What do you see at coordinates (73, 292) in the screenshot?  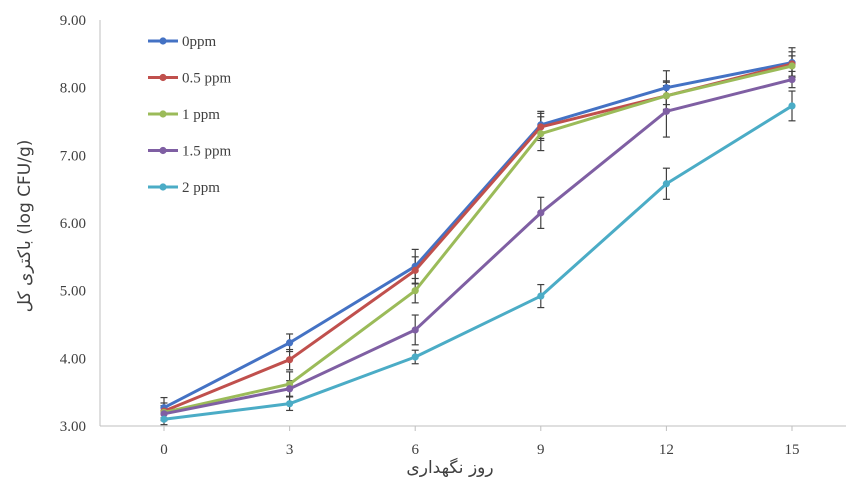 I see `y-tick-label: 5.00` at bounding box center [73, 292].